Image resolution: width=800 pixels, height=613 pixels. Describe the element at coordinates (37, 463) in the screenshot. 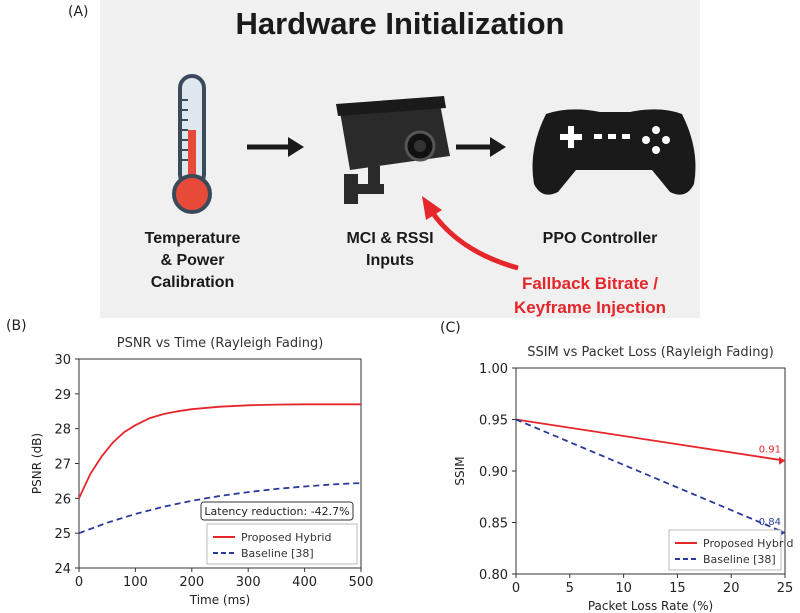

I see `y-axis-label: PSNR (dB)` at that location.